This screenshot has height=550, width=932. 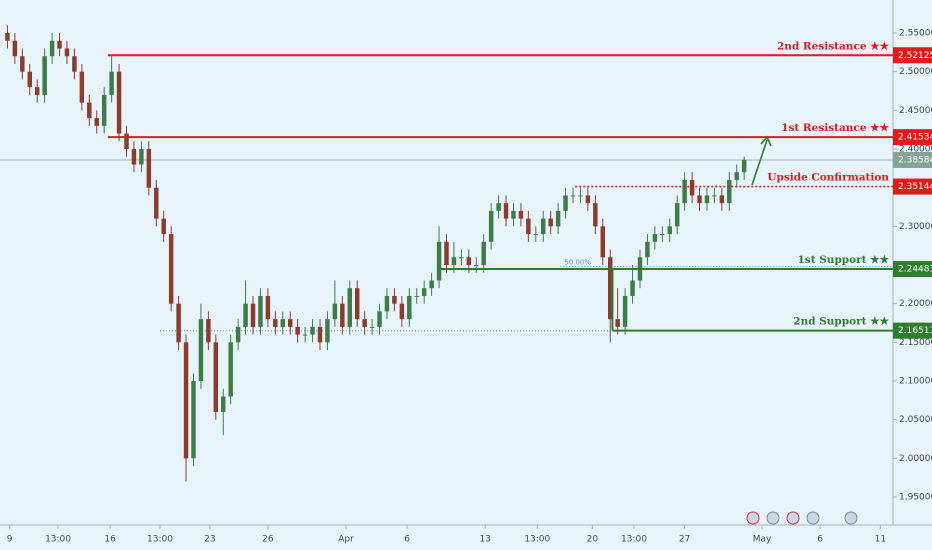 What do you see at coordinates (915, 34) in the screenshot?
I see `y-tick-label: 2.55000` at bounding box center [915, 34].